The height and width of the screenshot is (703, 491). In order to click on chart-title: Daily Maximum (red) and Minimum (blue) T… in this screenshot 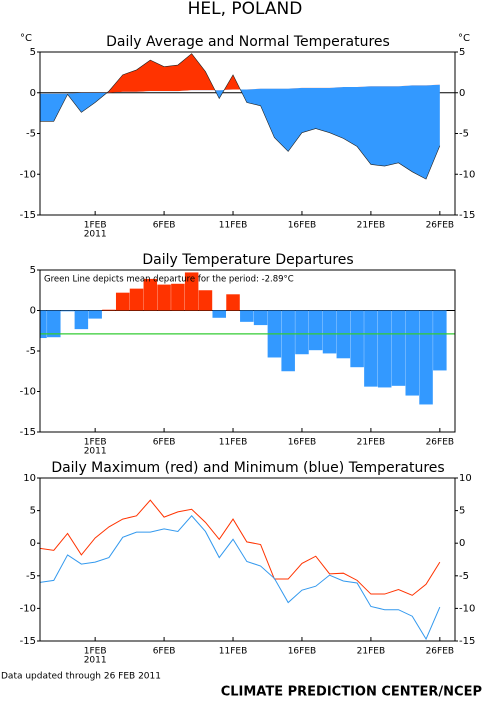, I will do `click(247, 468)`.